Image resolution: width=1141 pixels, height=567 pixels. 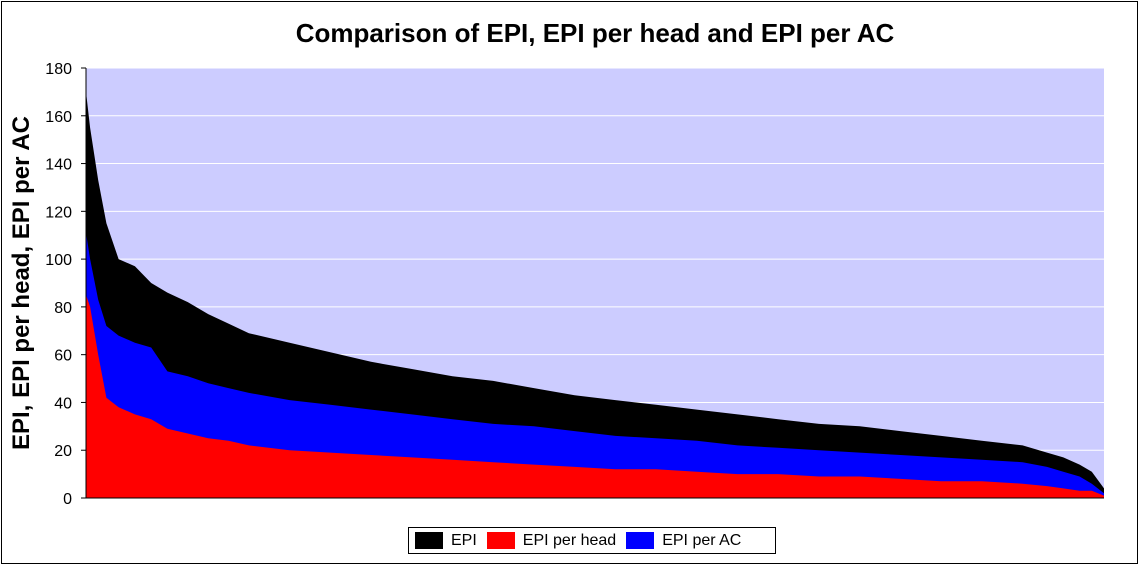 I want to click on y-tick-label-140: 140, so click(x=58, y=165).